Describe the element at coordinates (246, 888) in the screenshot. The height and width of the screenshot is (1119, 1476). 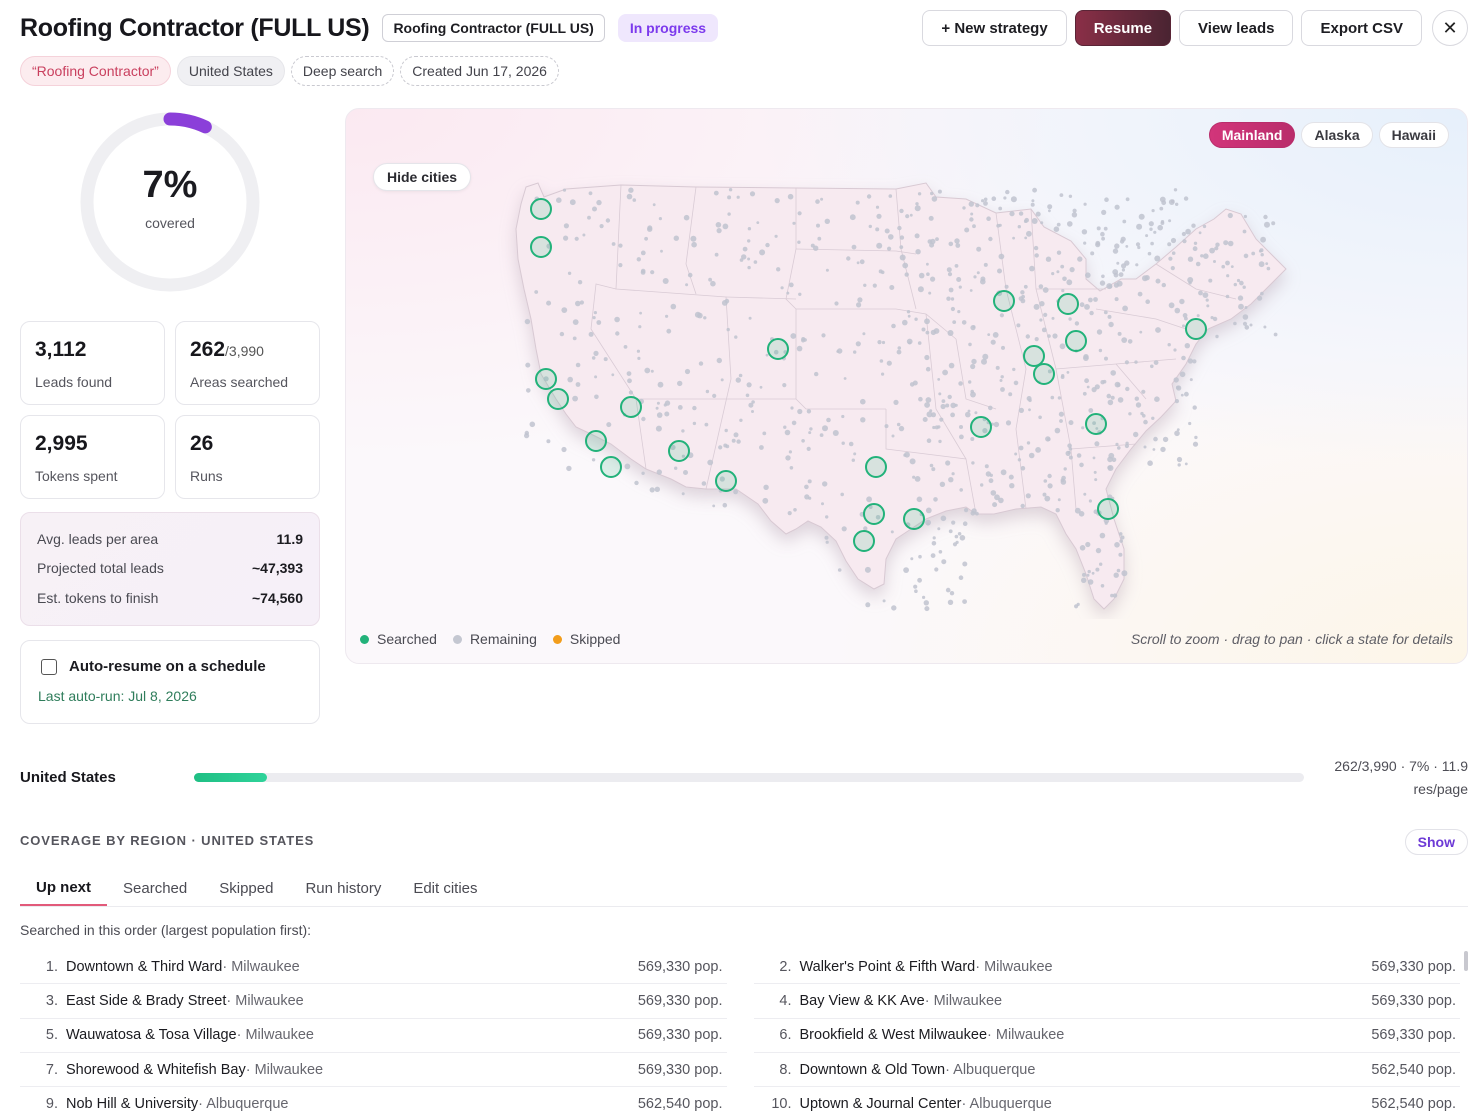
I see `tab-skipped: Skipped` at that location.